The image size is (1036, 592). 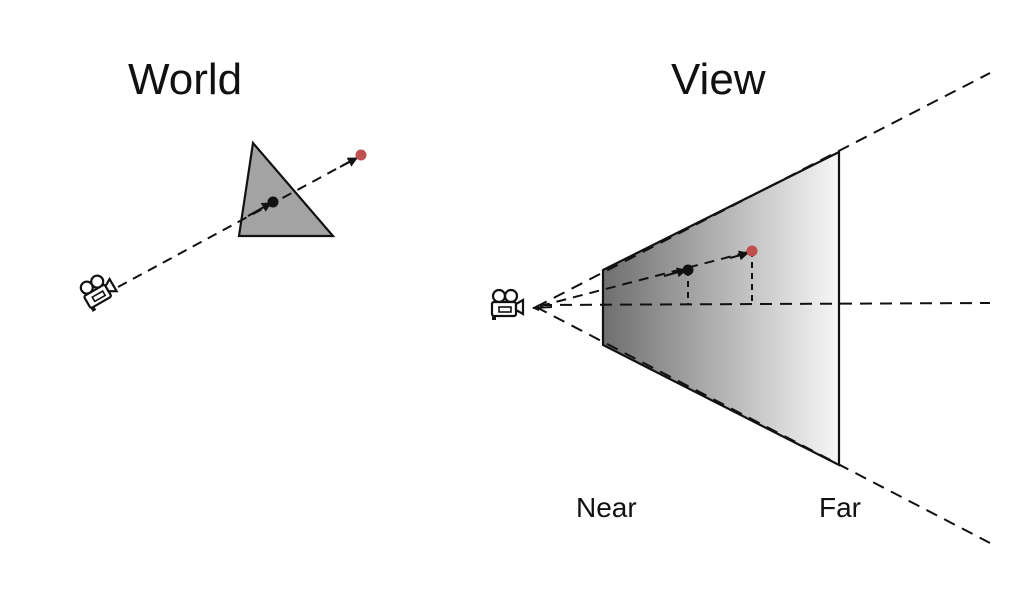 I want to click on world-triangle, so click(x=286, y=189).